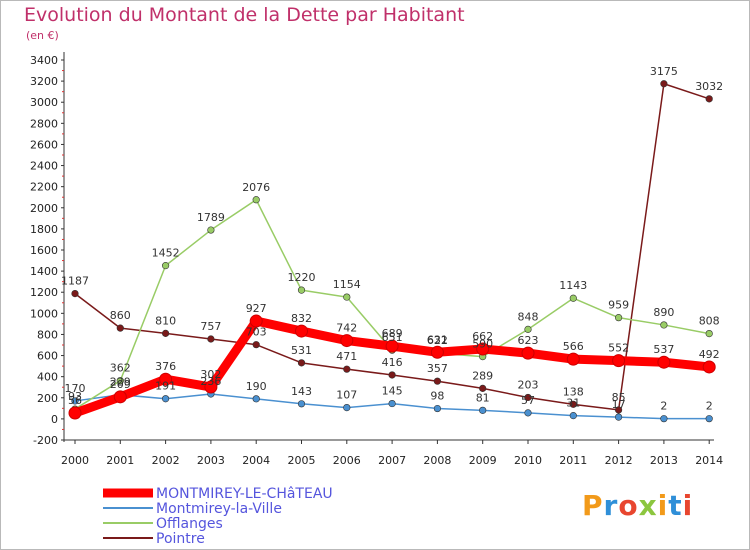  I want to click on legend-label: Pointre, so click(180, 539).